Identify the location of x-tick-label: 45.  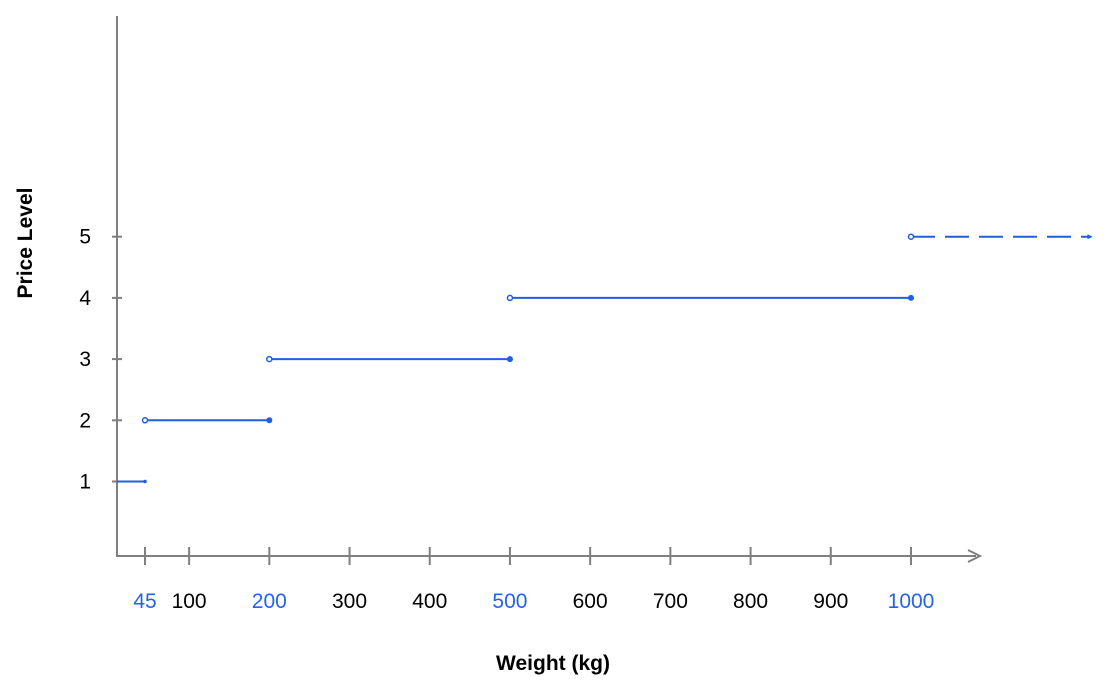
(144, 601).